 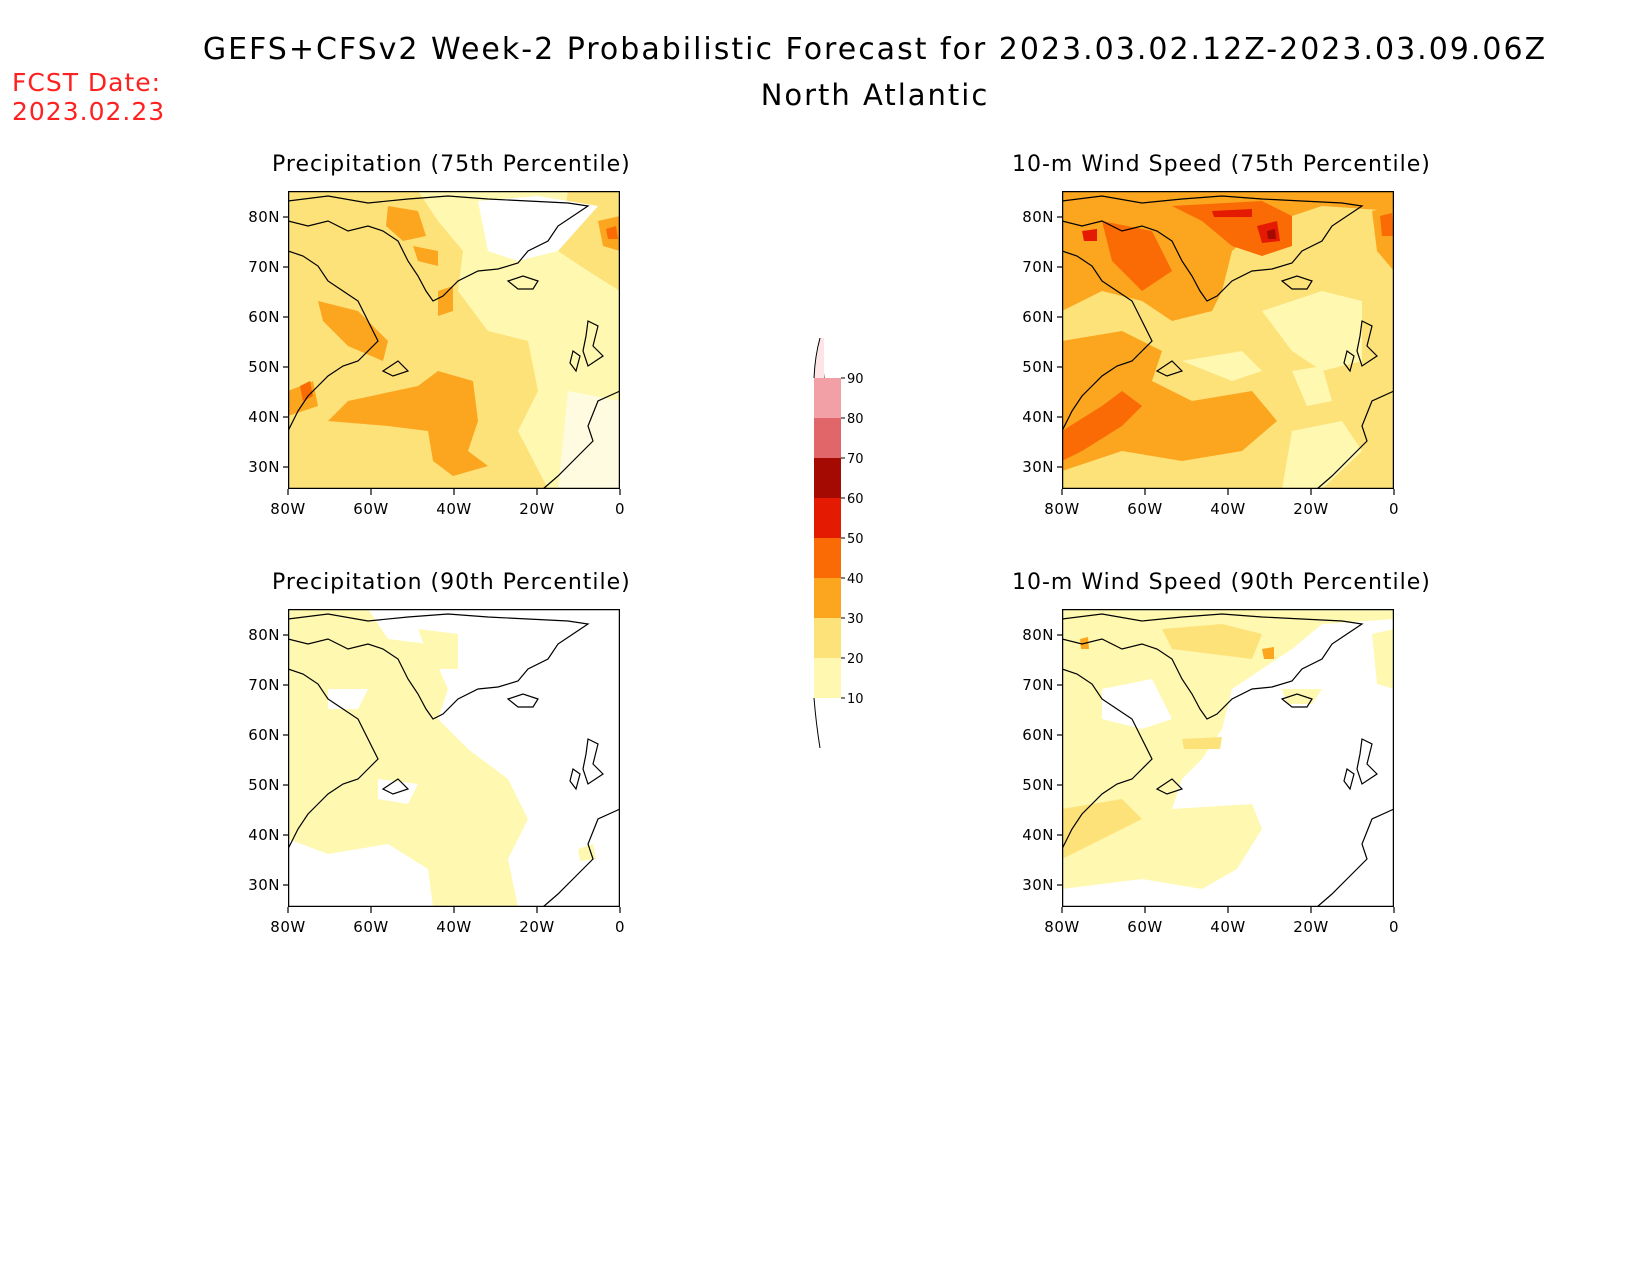 I want to click on colorbar-label: 30, so click(x=855, y=619).